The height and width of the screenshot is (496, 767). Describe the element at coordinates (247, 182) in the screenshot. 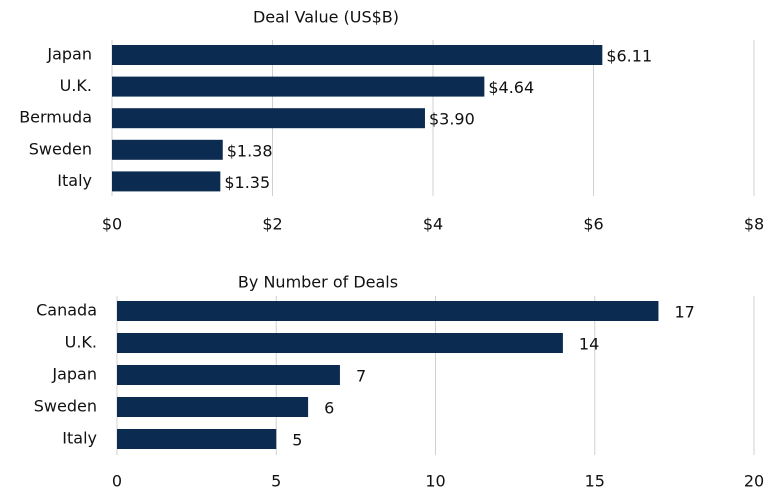

I see `data-label: $1.35` at that location.